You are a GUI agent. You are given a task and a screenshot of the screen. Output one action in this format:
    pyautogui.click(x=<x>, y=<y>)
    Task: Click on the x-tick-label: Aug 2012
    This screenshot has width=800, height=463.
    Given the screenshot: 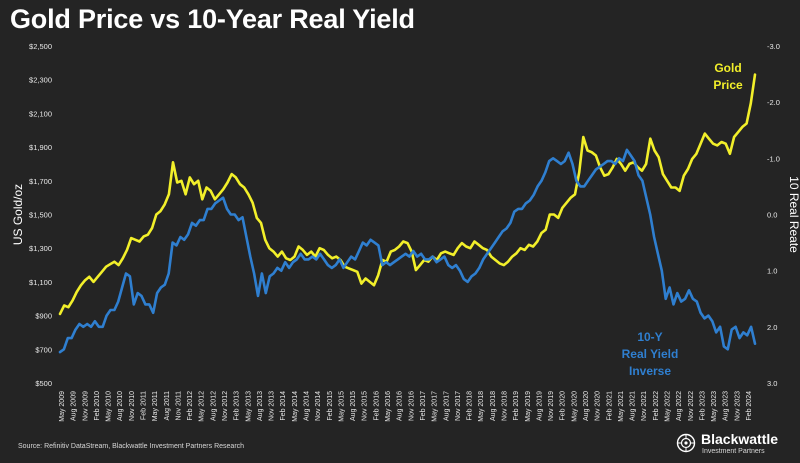 What is the action you would take?
    pyautogui.click(x=213, y=406)
    